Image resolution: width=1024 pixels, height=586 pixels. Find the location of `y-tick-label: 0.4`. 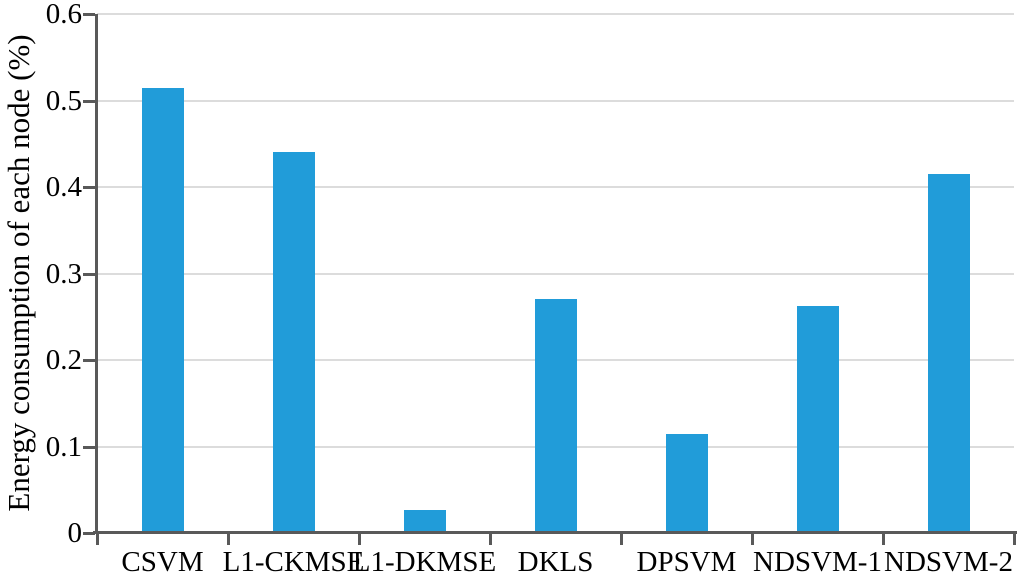

y-tick-label: 0.4 is located at coordinates (63, 187).